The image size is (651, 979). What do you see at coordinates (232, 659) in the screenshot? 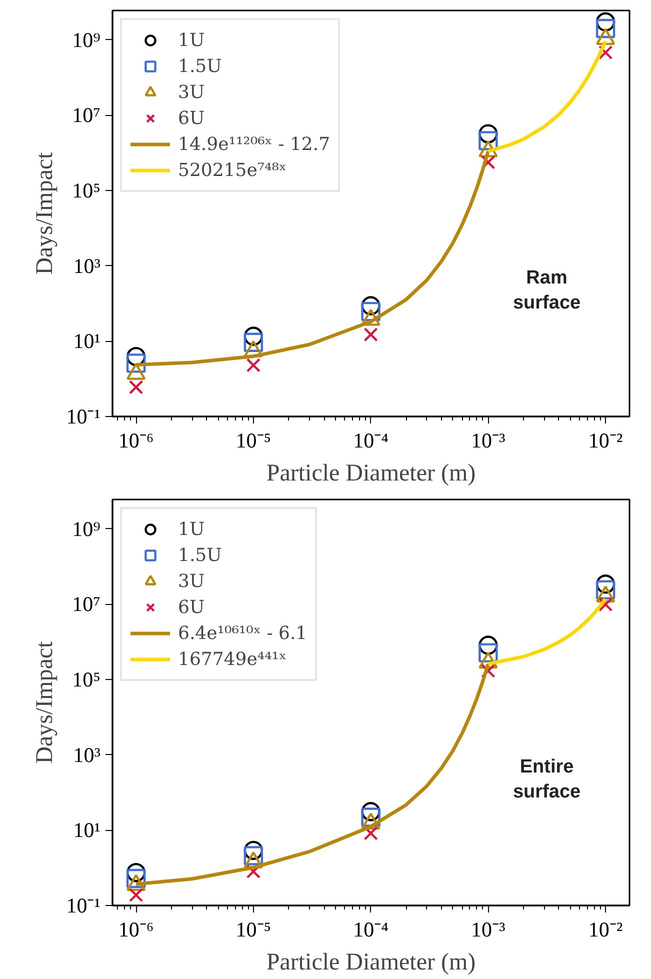
I see `legend-label: 167749e⁴⁴¹ˣ` at bounding box center [232, 659].